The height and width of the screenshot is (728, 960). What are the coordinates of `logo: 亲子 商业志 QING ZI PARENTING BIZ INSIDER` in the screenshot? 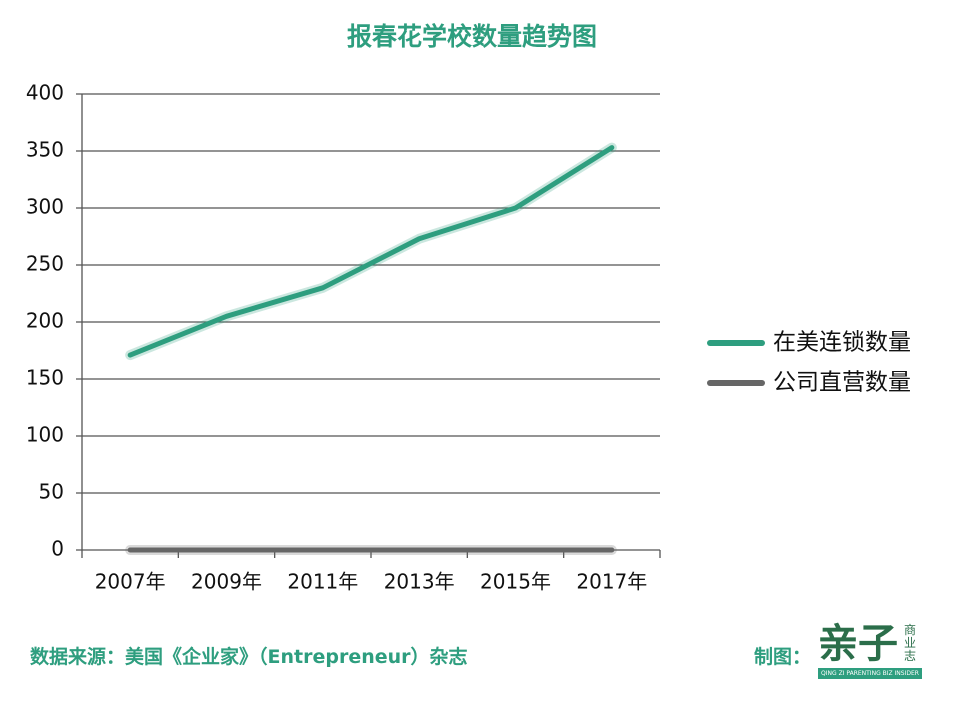 It's located at (870, 651).